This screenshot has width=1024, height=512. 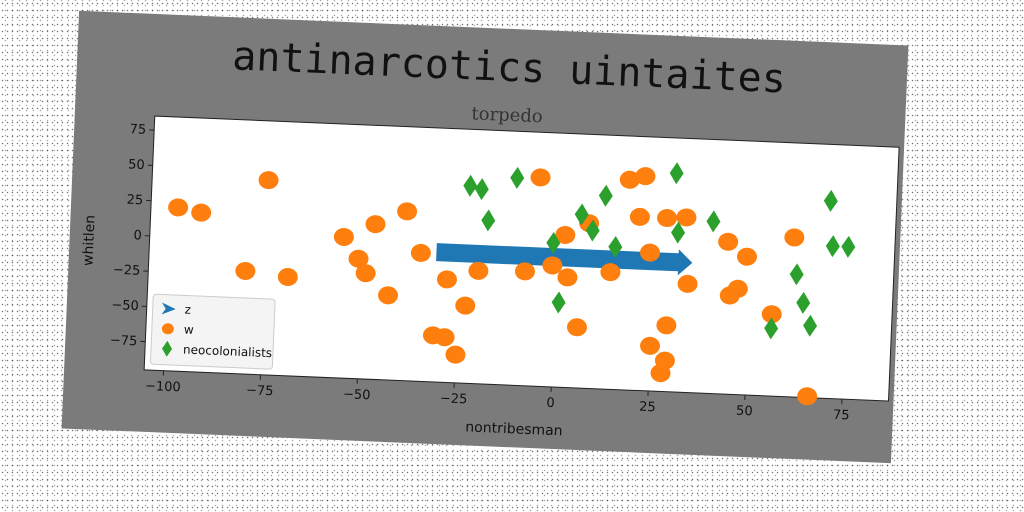 What do you see at coordinates (454, 399) in the screenshot?
I see `x-tick-label: −25` at bounding box center [454, 399].